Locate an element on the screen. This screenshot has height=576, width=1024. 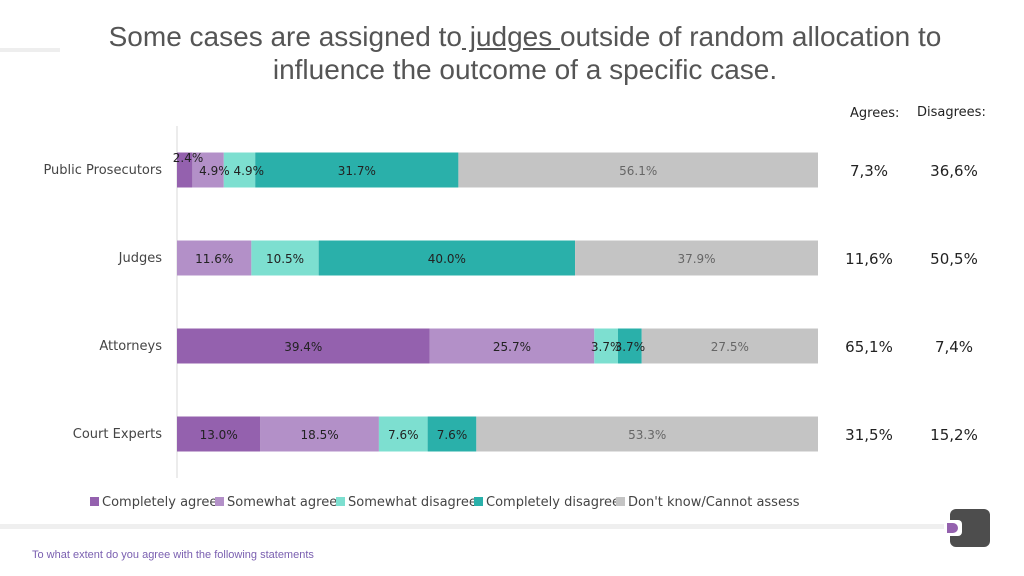
data-label: 39.4% is located at coordinates (303, 347).